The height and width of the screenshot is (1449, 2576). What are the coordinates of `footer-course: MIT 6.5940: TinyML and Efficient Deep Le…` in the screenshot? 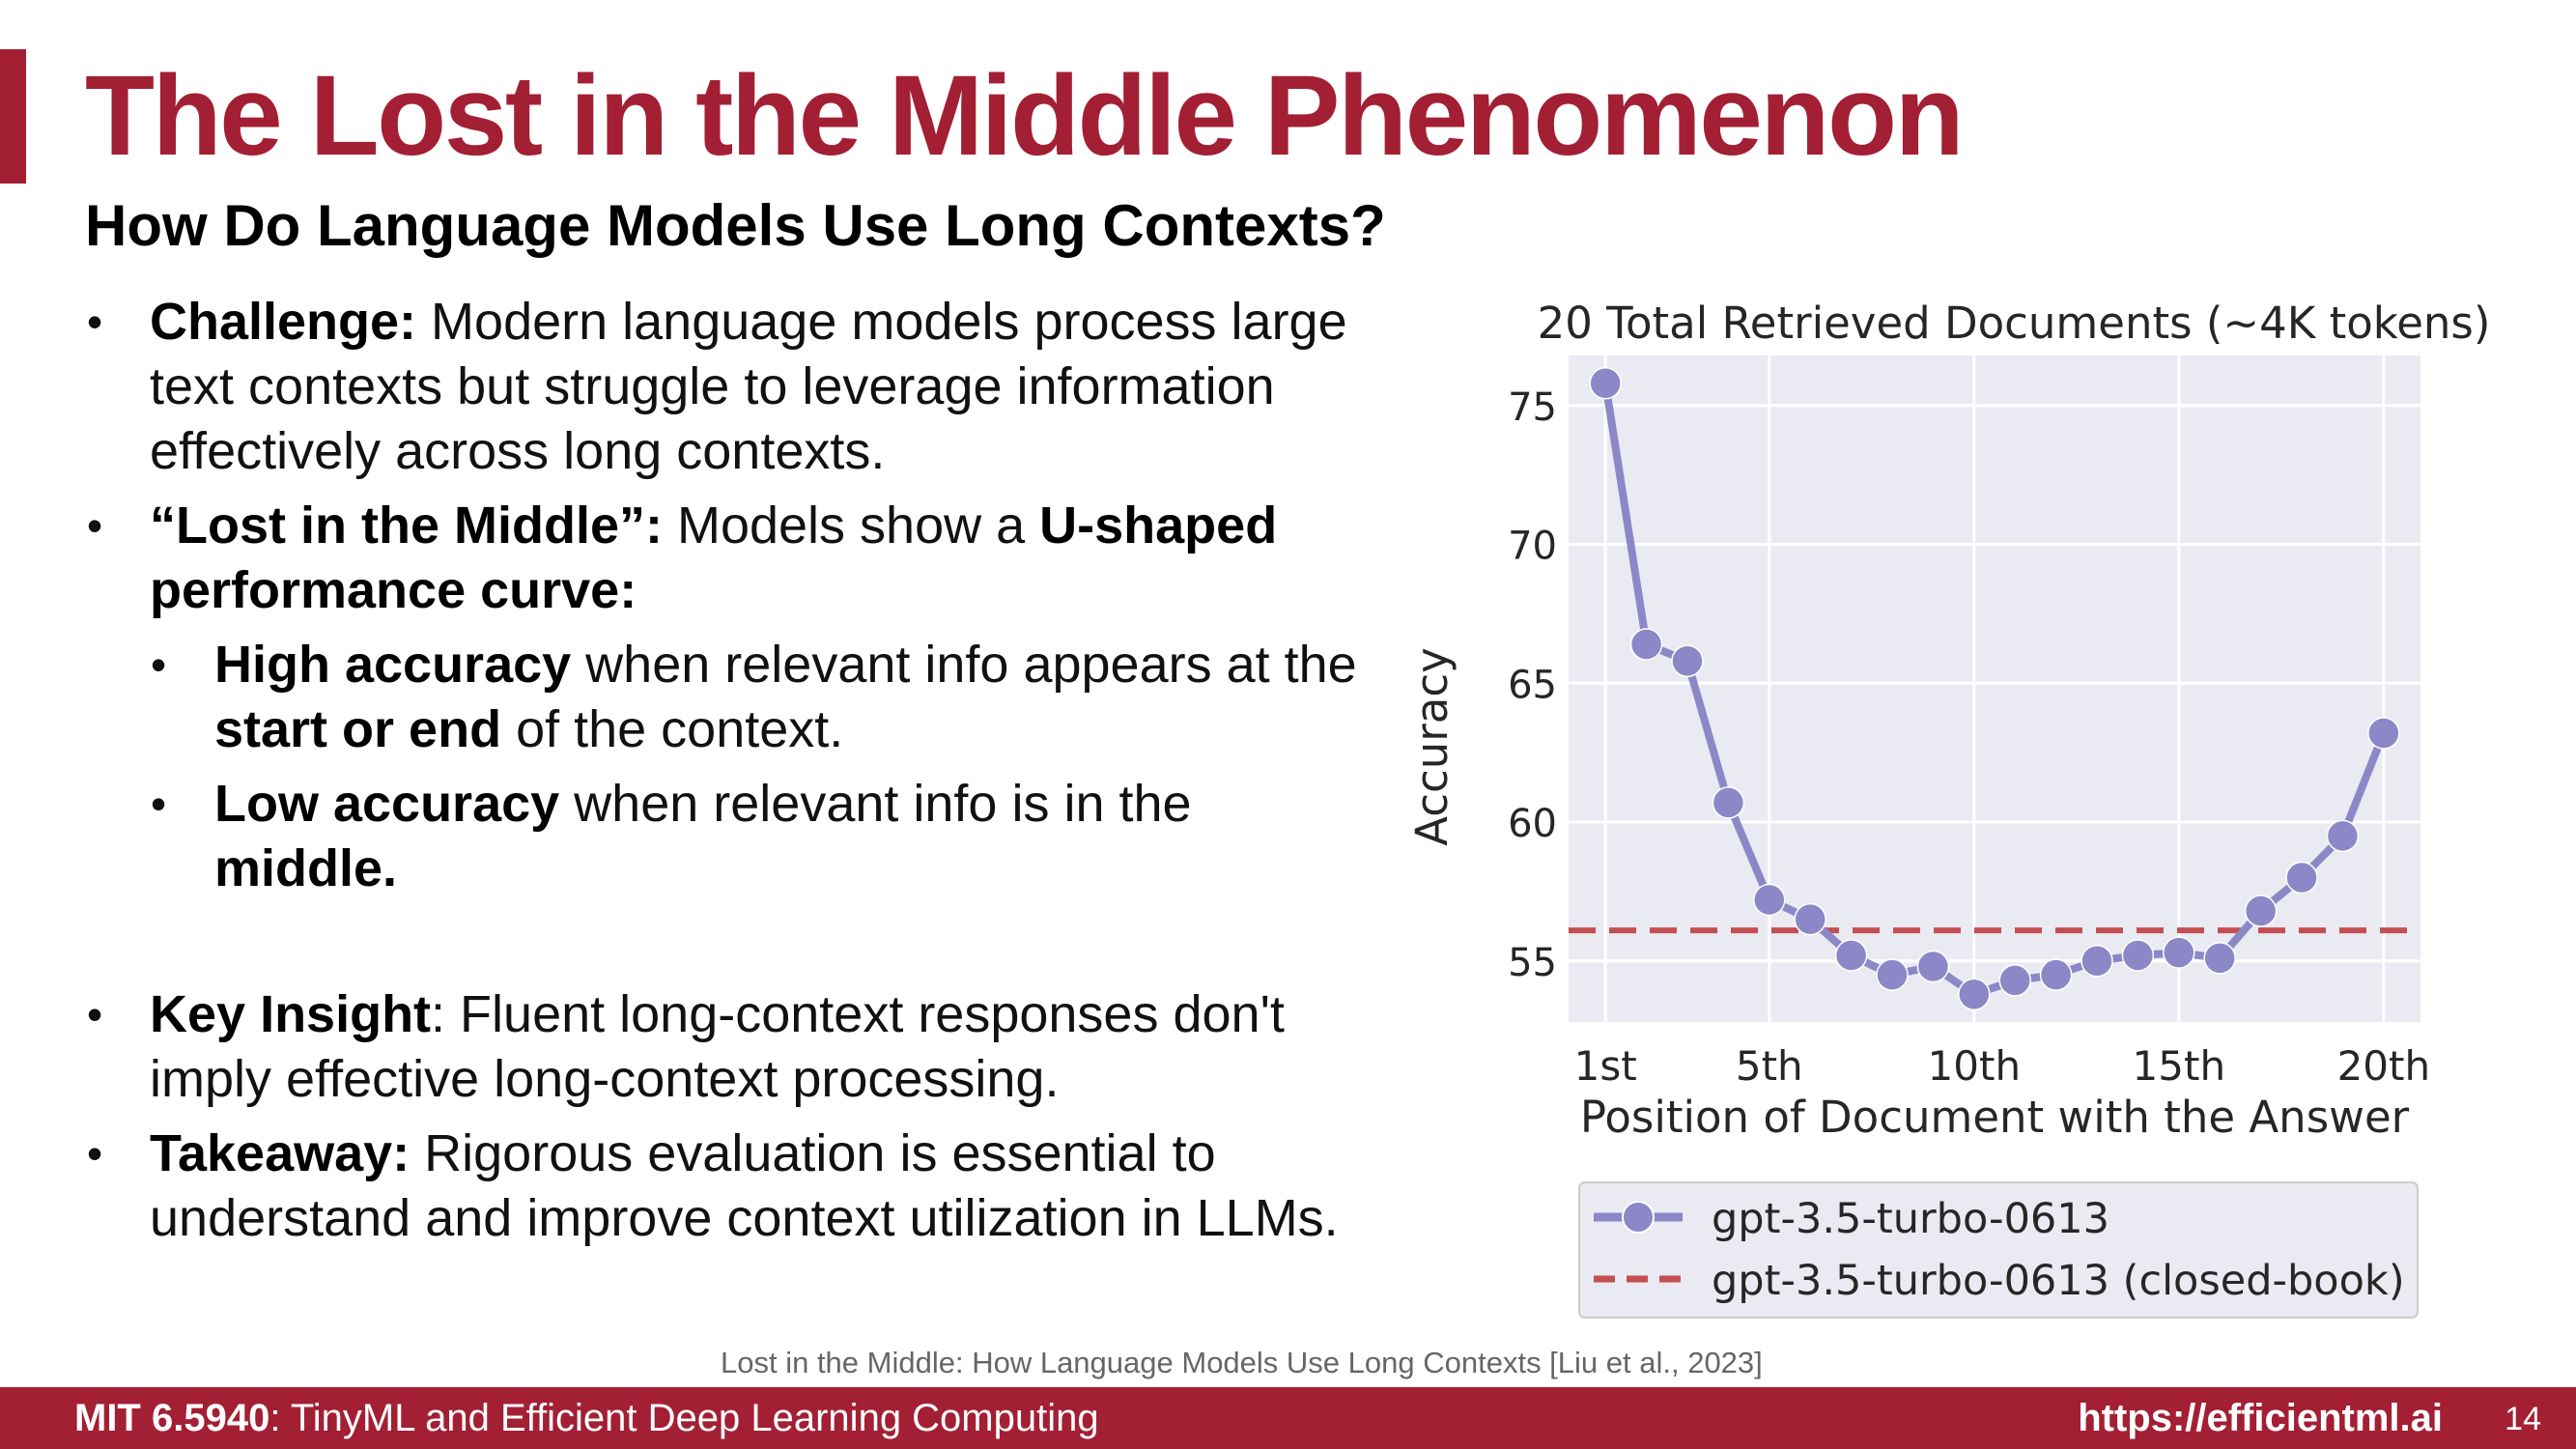 It's located at (586, 1418).